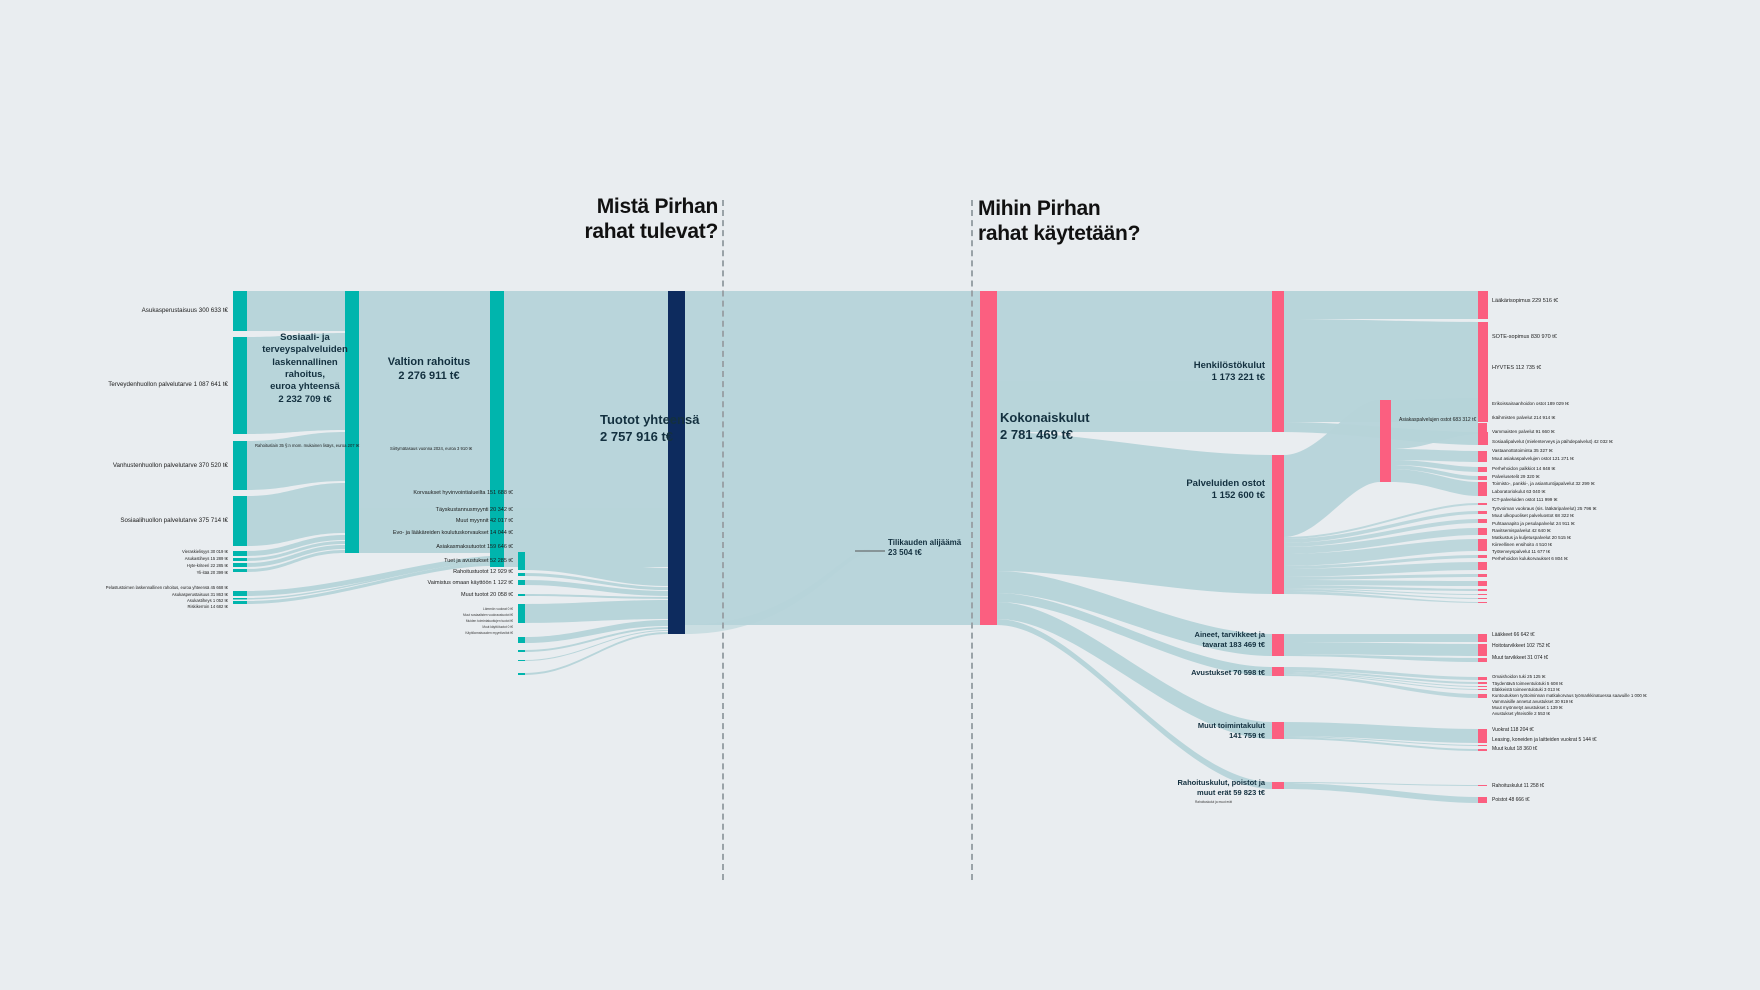 Image resolution: width=1760 pixels, height=990 pixels. What do you see at coordinates (1229, 639) in the screenshot?
I see `node-label-aineet-tarvikkeet: Aineet, tarvikkeet ja tavarat 183 469 t€` at bounding box center [1229, 639].